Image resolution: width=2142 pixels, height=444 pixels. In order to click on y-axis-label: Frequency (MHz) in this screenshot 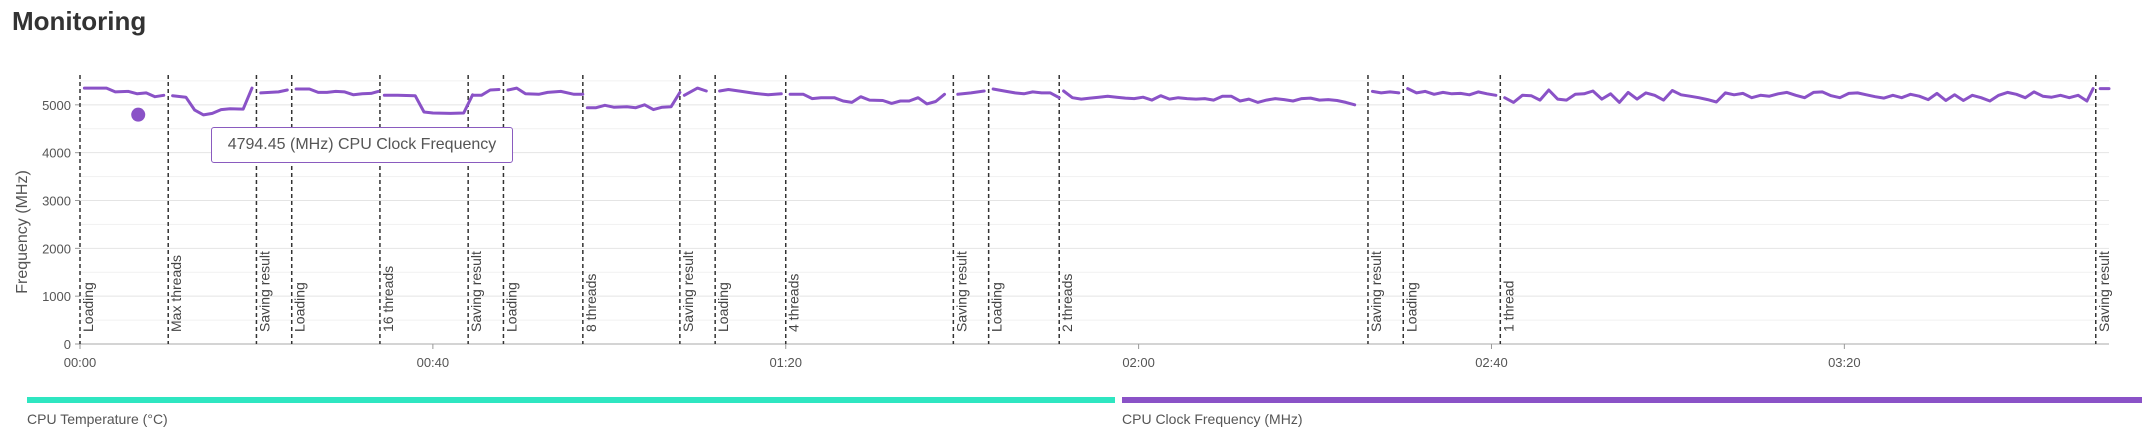, I will do `click(22, 232)`.